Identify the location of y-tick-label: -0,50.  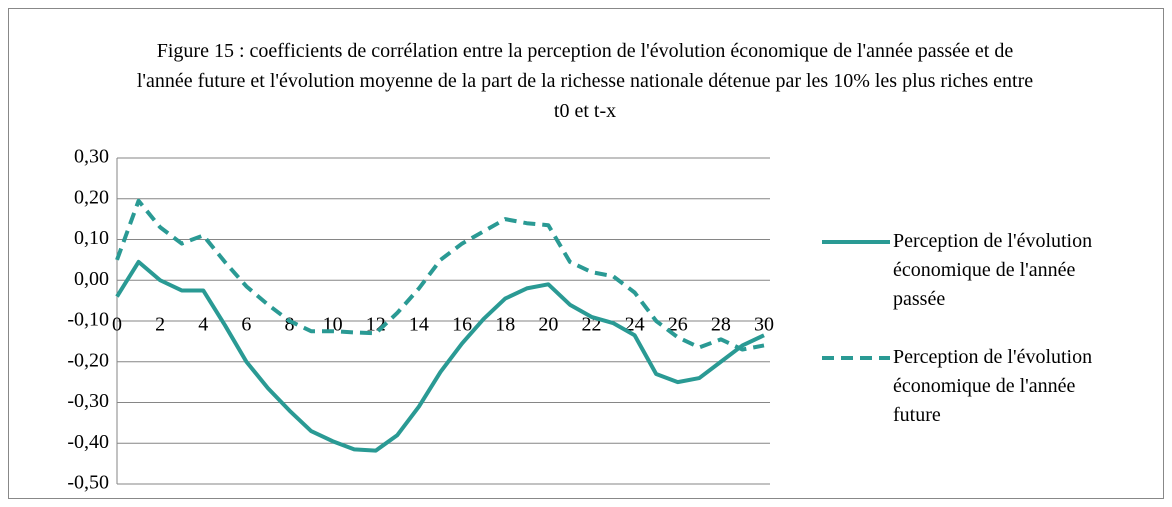
(88, 483).